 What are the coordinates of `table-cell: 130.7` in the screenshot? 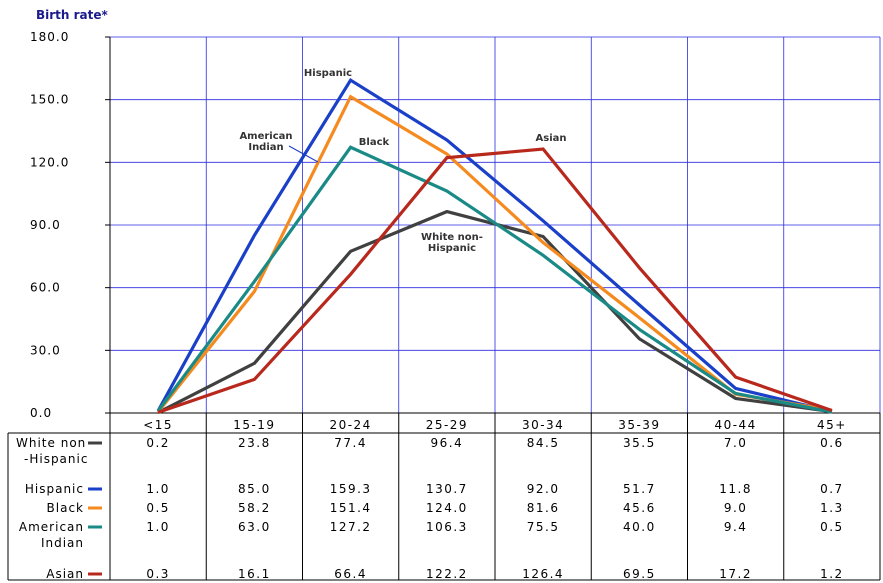 It's located at (447, 489).